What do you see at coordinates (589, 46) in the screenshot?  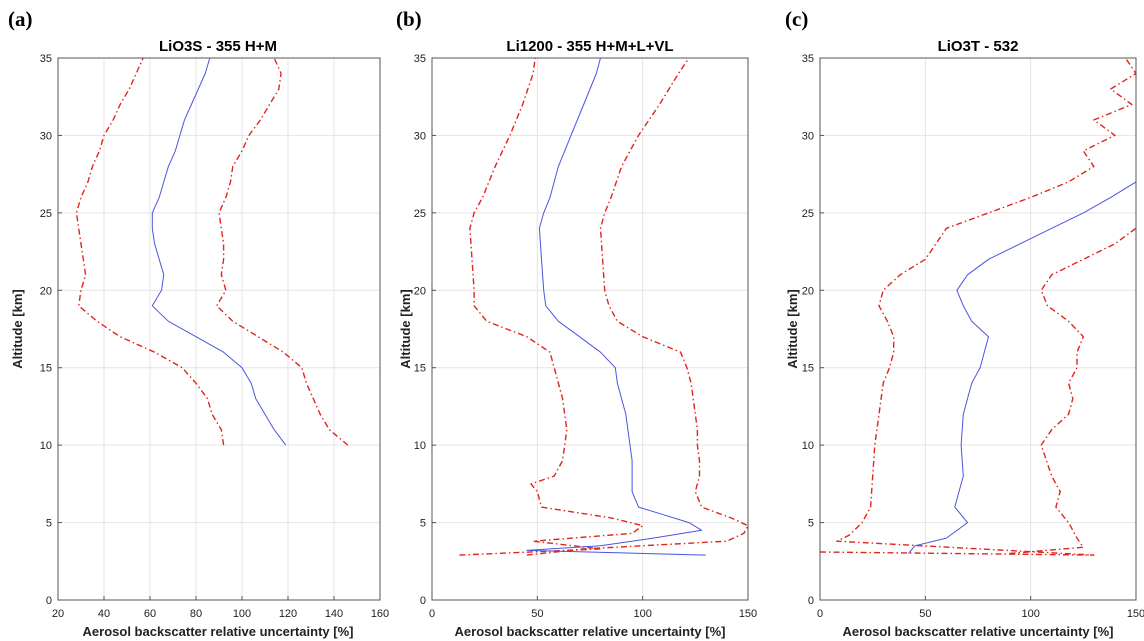 I see `chart-title: Li1200 - 355 H+M+L+VL` at bounding box center [589, 46].